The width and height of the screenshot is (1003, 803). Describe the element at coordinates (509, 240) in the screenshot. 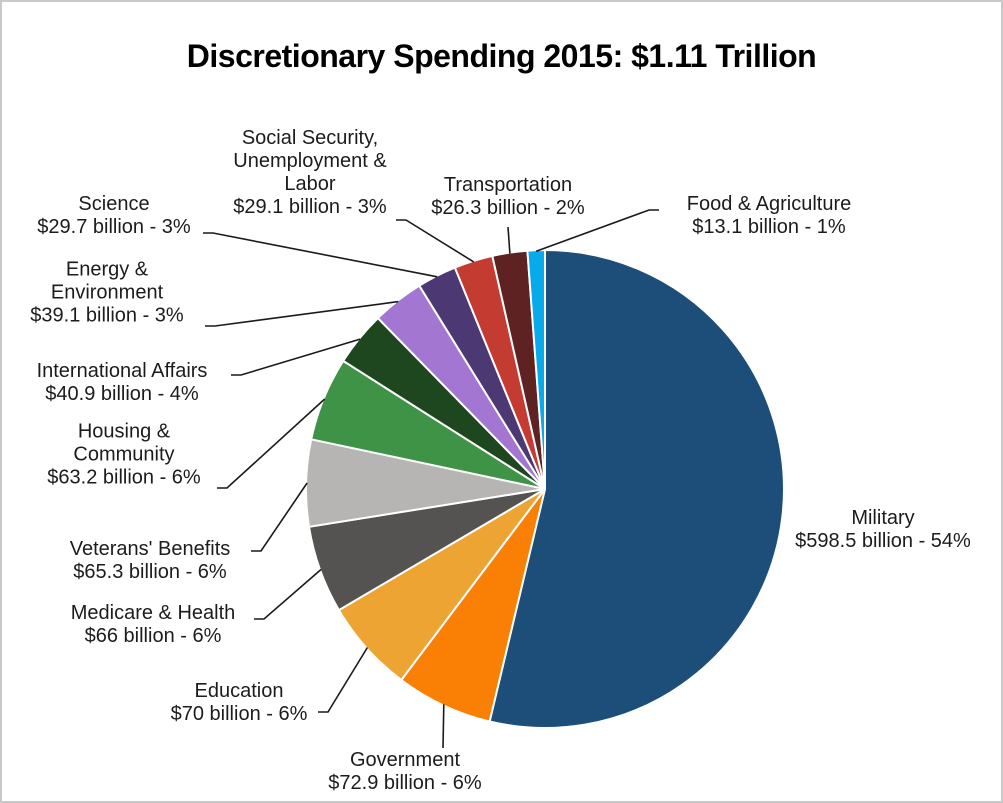

I see `leader-line-transportation` at that location.